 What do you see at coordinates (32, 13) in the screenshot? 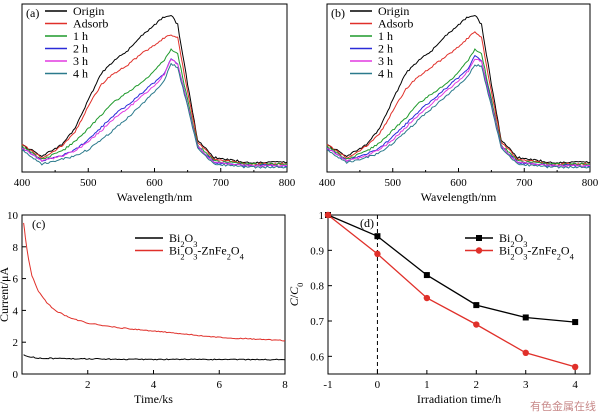
I see `panel-label: (a)` at bounding box center [32, 13].